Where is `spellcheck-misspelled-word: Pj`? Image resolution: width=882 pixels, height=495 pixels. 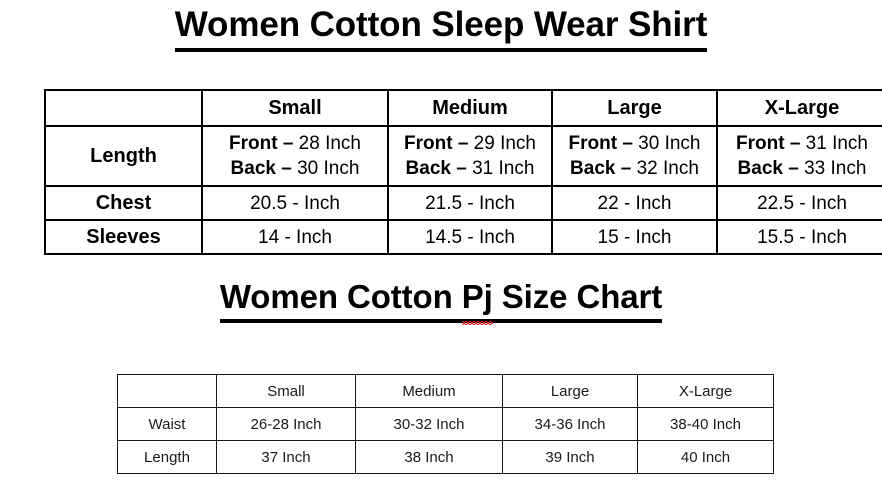
spellcheck-misspelled-word: Pj is located at coordinates (477, 301).